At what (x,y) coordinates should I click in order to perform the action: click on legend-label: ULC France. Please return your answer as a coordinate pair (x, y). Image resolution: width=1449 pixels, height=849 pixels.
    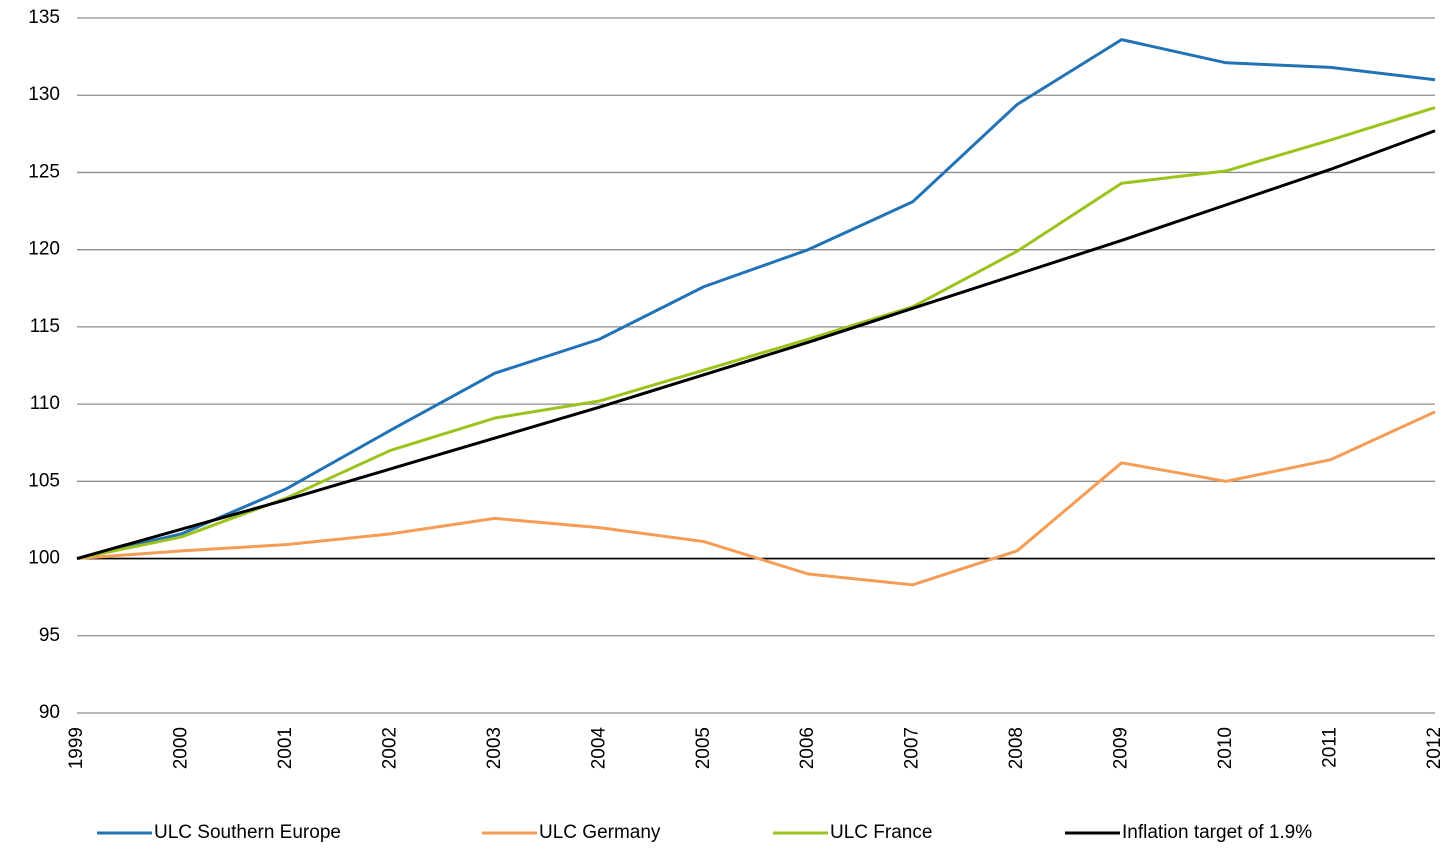
    Looking at the image, I should click on (881, 832).